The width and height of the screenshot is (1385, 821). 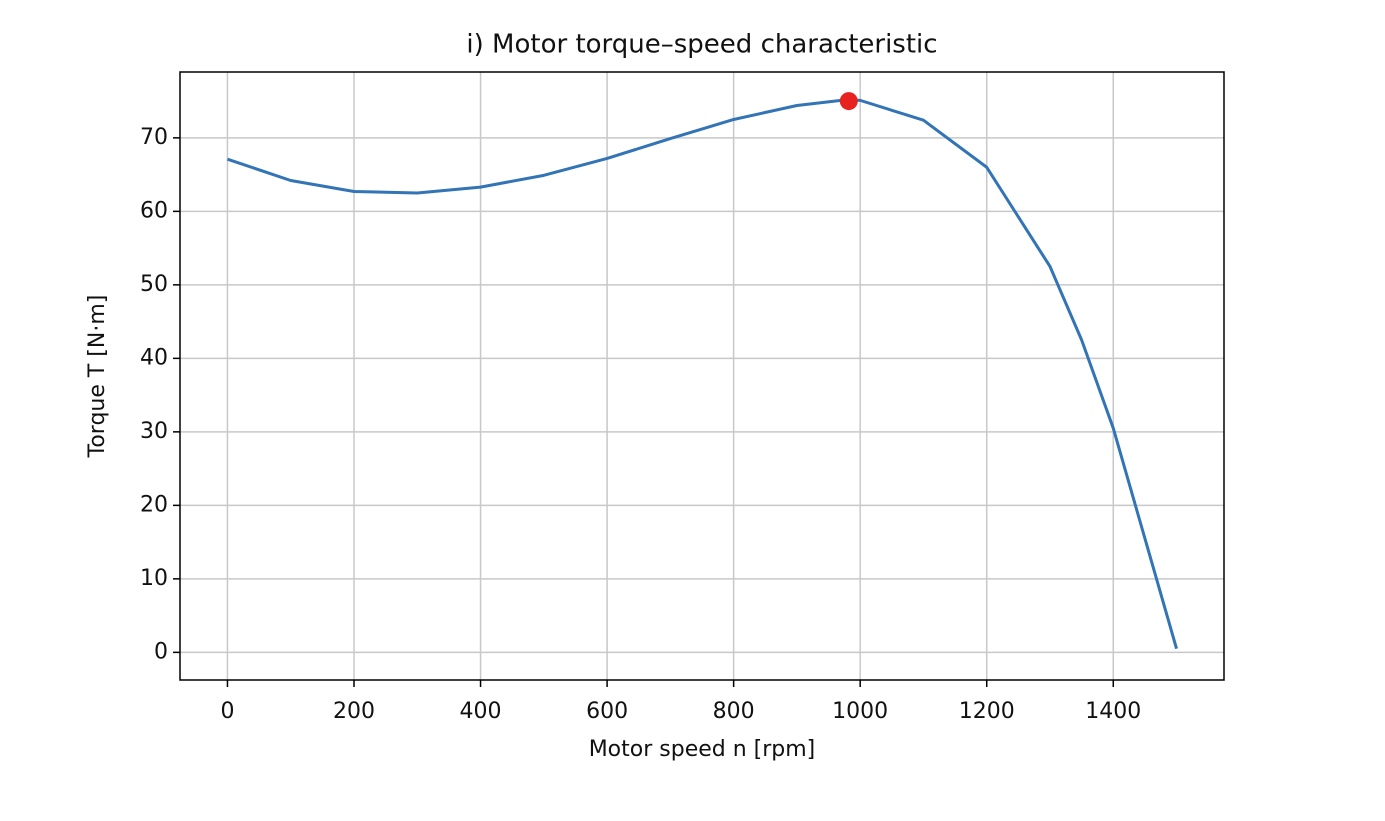 I want to click on x-tick-label: 600, so click(x=607, y=711).